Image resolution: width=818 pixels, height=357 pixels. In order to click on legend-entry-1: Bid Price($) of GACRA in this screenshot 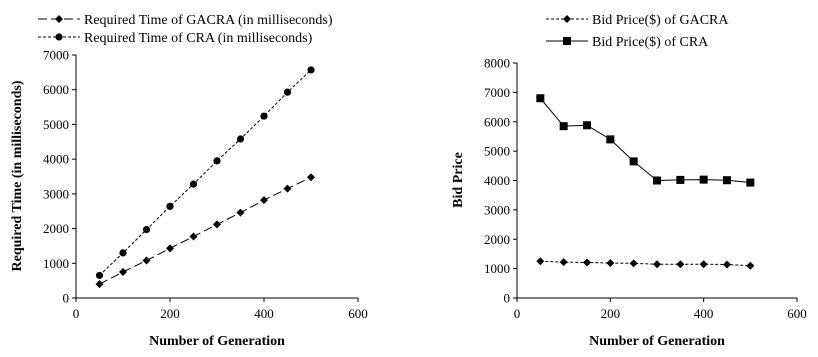, I will do `click(637, 20)`.